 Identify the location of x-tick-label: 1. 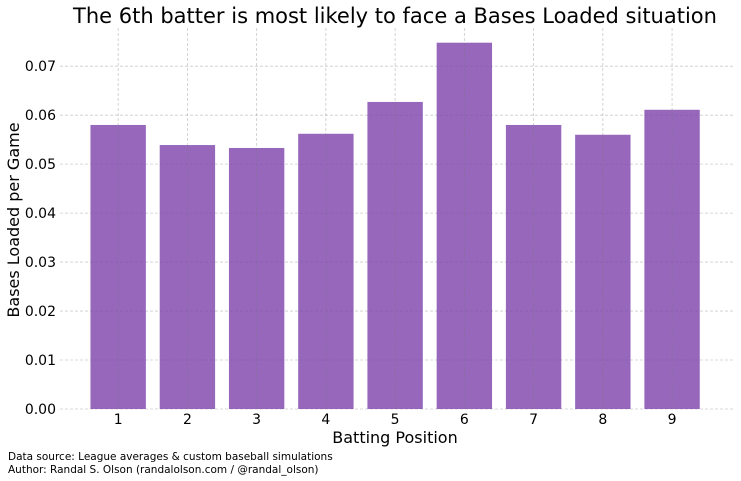
(118, 420).